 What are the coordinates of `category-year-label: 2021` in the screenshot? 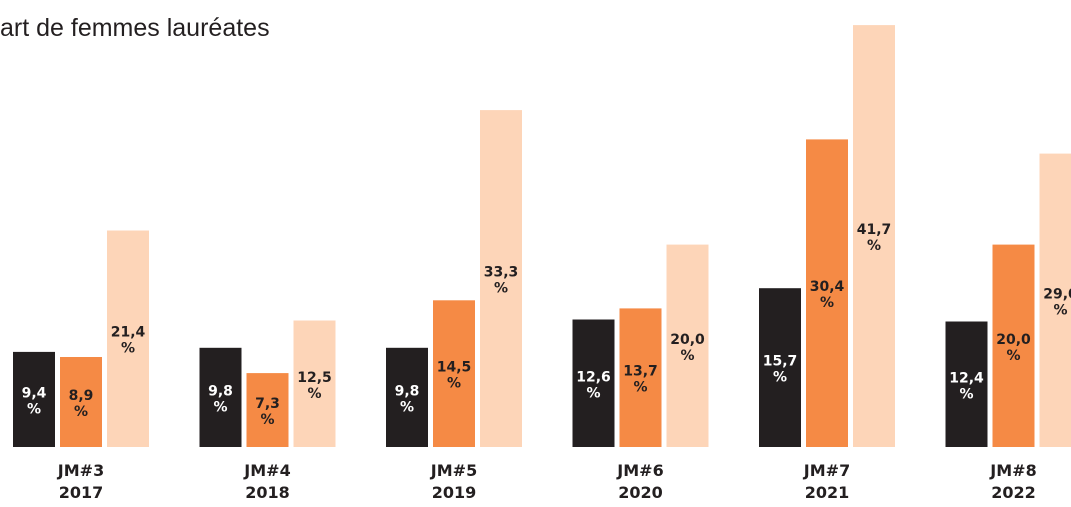 It's located at (827, 492).